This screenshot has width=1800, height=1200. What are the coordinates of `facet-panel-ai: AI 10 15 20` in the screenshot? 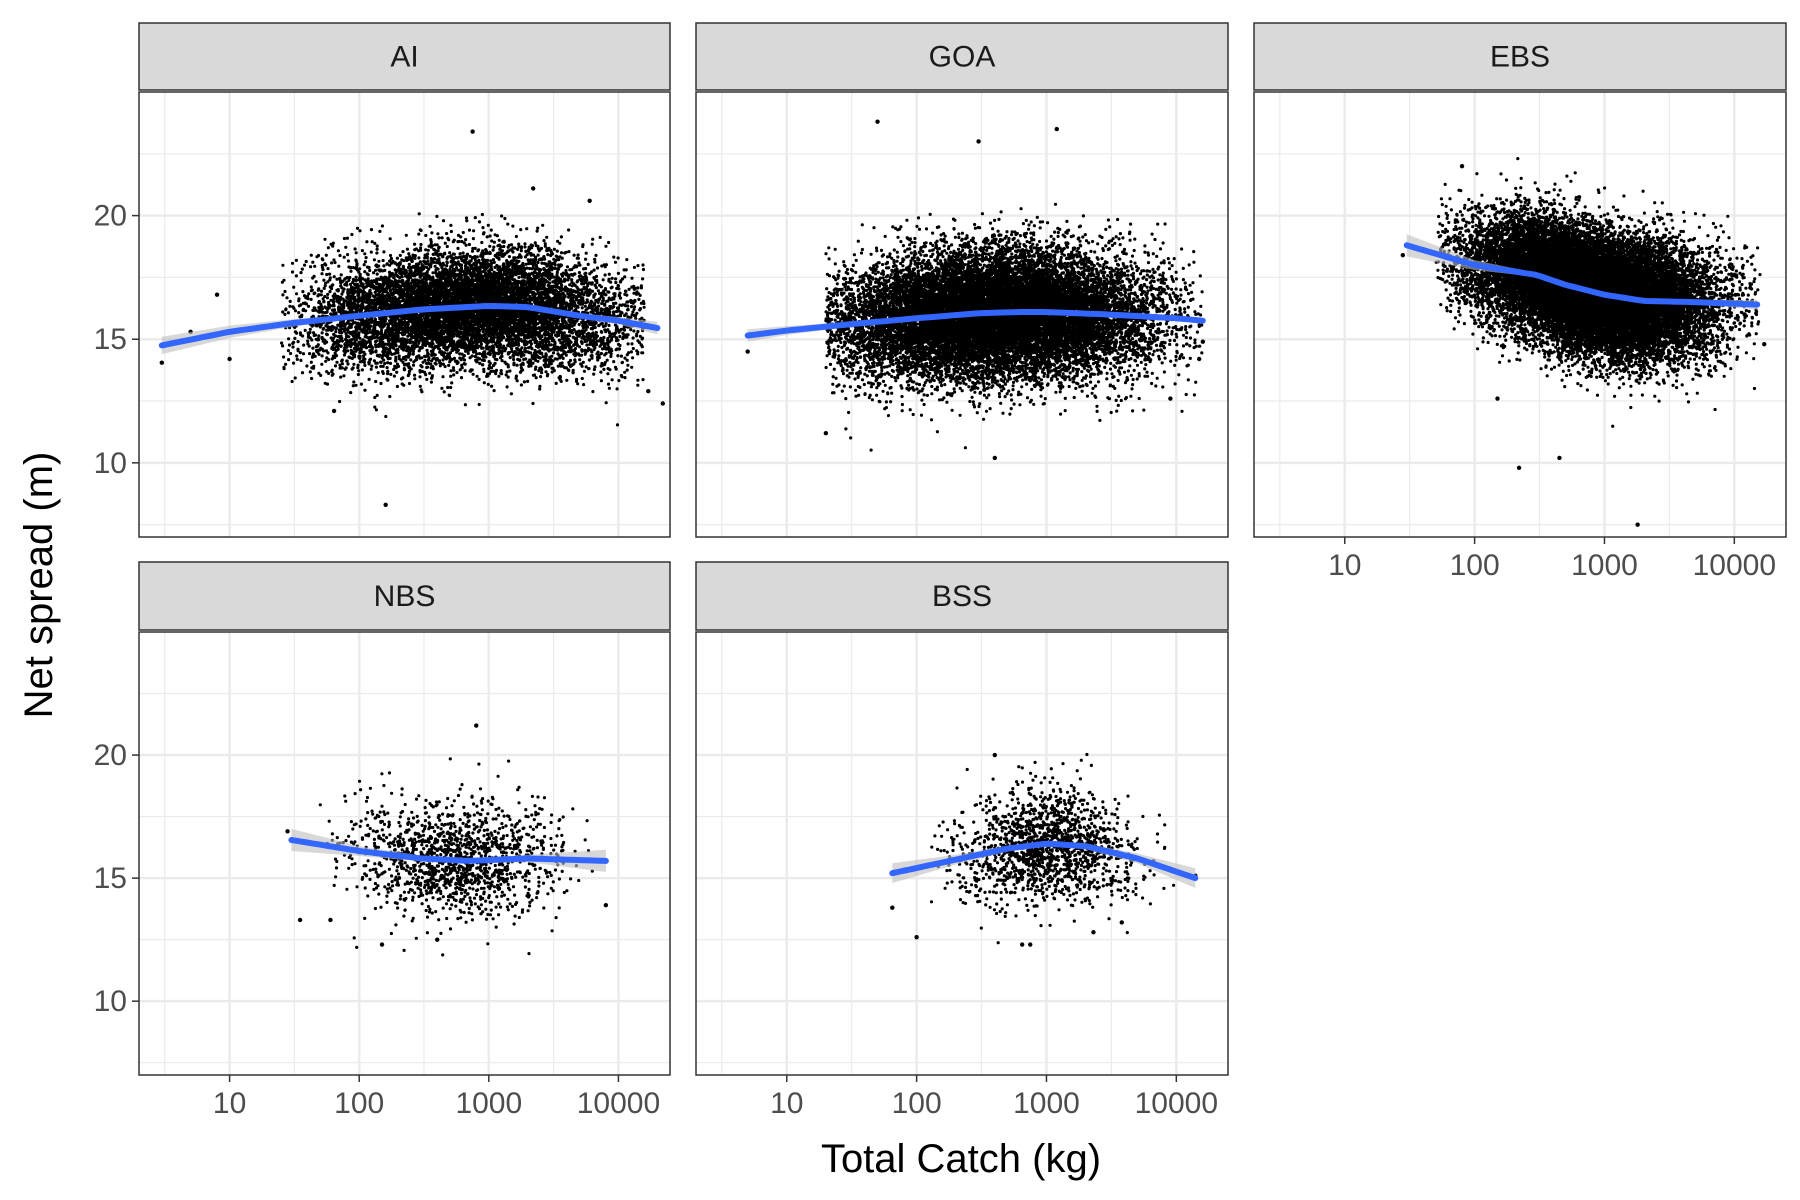 It's located at (382, 280).